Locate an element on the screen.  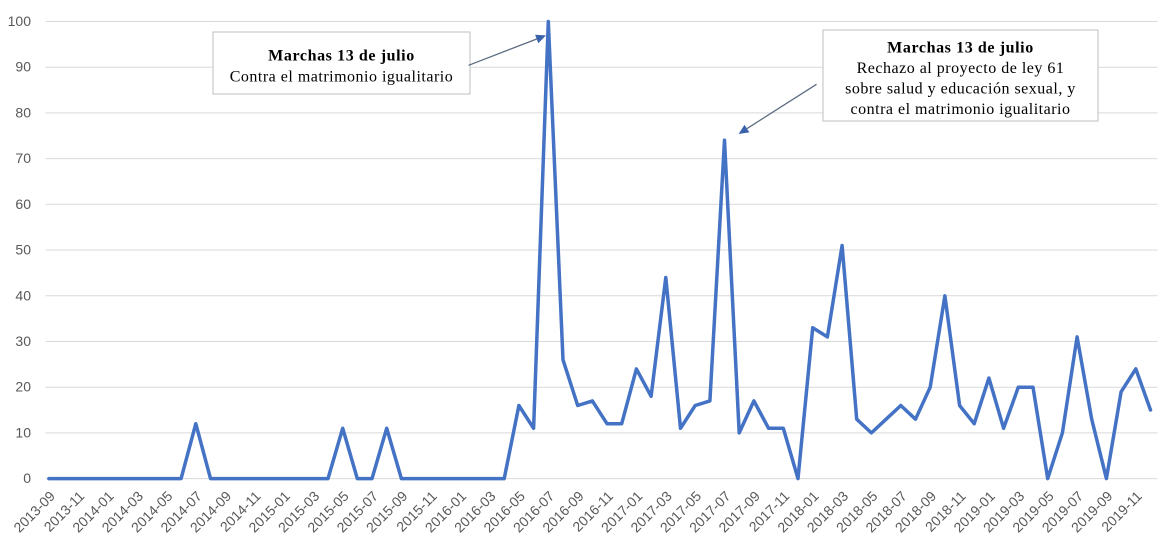
svg-text:contra el matrimonio igualitar: contra el matrimonio igualitario is located at coordinates (961, 109).